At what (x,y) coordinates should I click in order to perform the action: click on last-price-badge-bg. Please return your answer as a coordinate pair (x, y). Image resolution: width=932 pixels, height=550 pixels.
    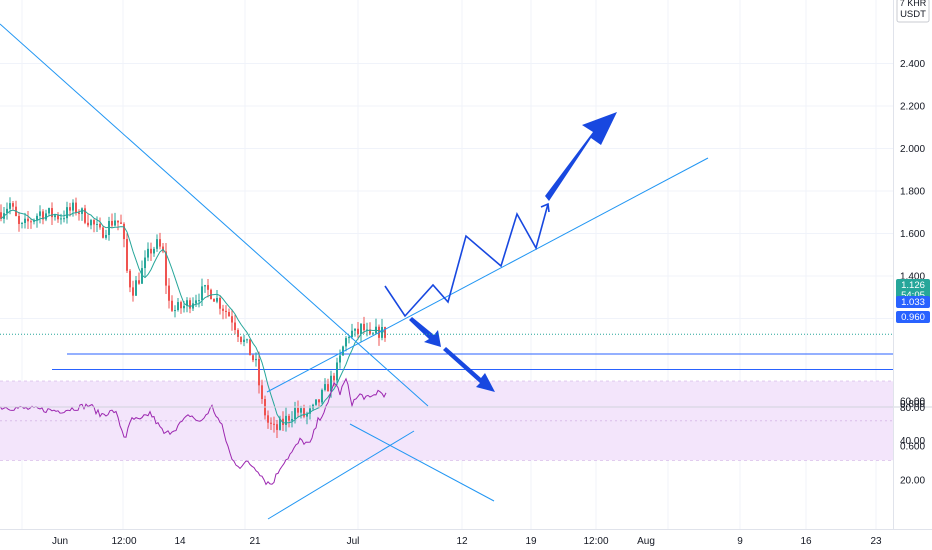
    Looking at the image, I should click on (913, 290).